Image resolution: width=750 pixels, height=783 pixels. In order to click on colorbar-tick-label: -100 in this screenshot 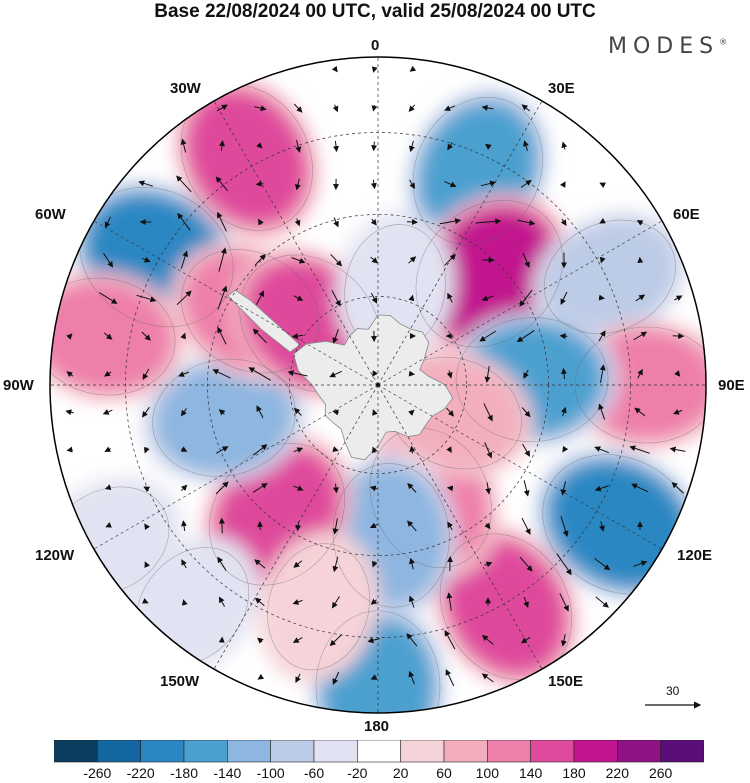, I will do `click(270, 773)`.